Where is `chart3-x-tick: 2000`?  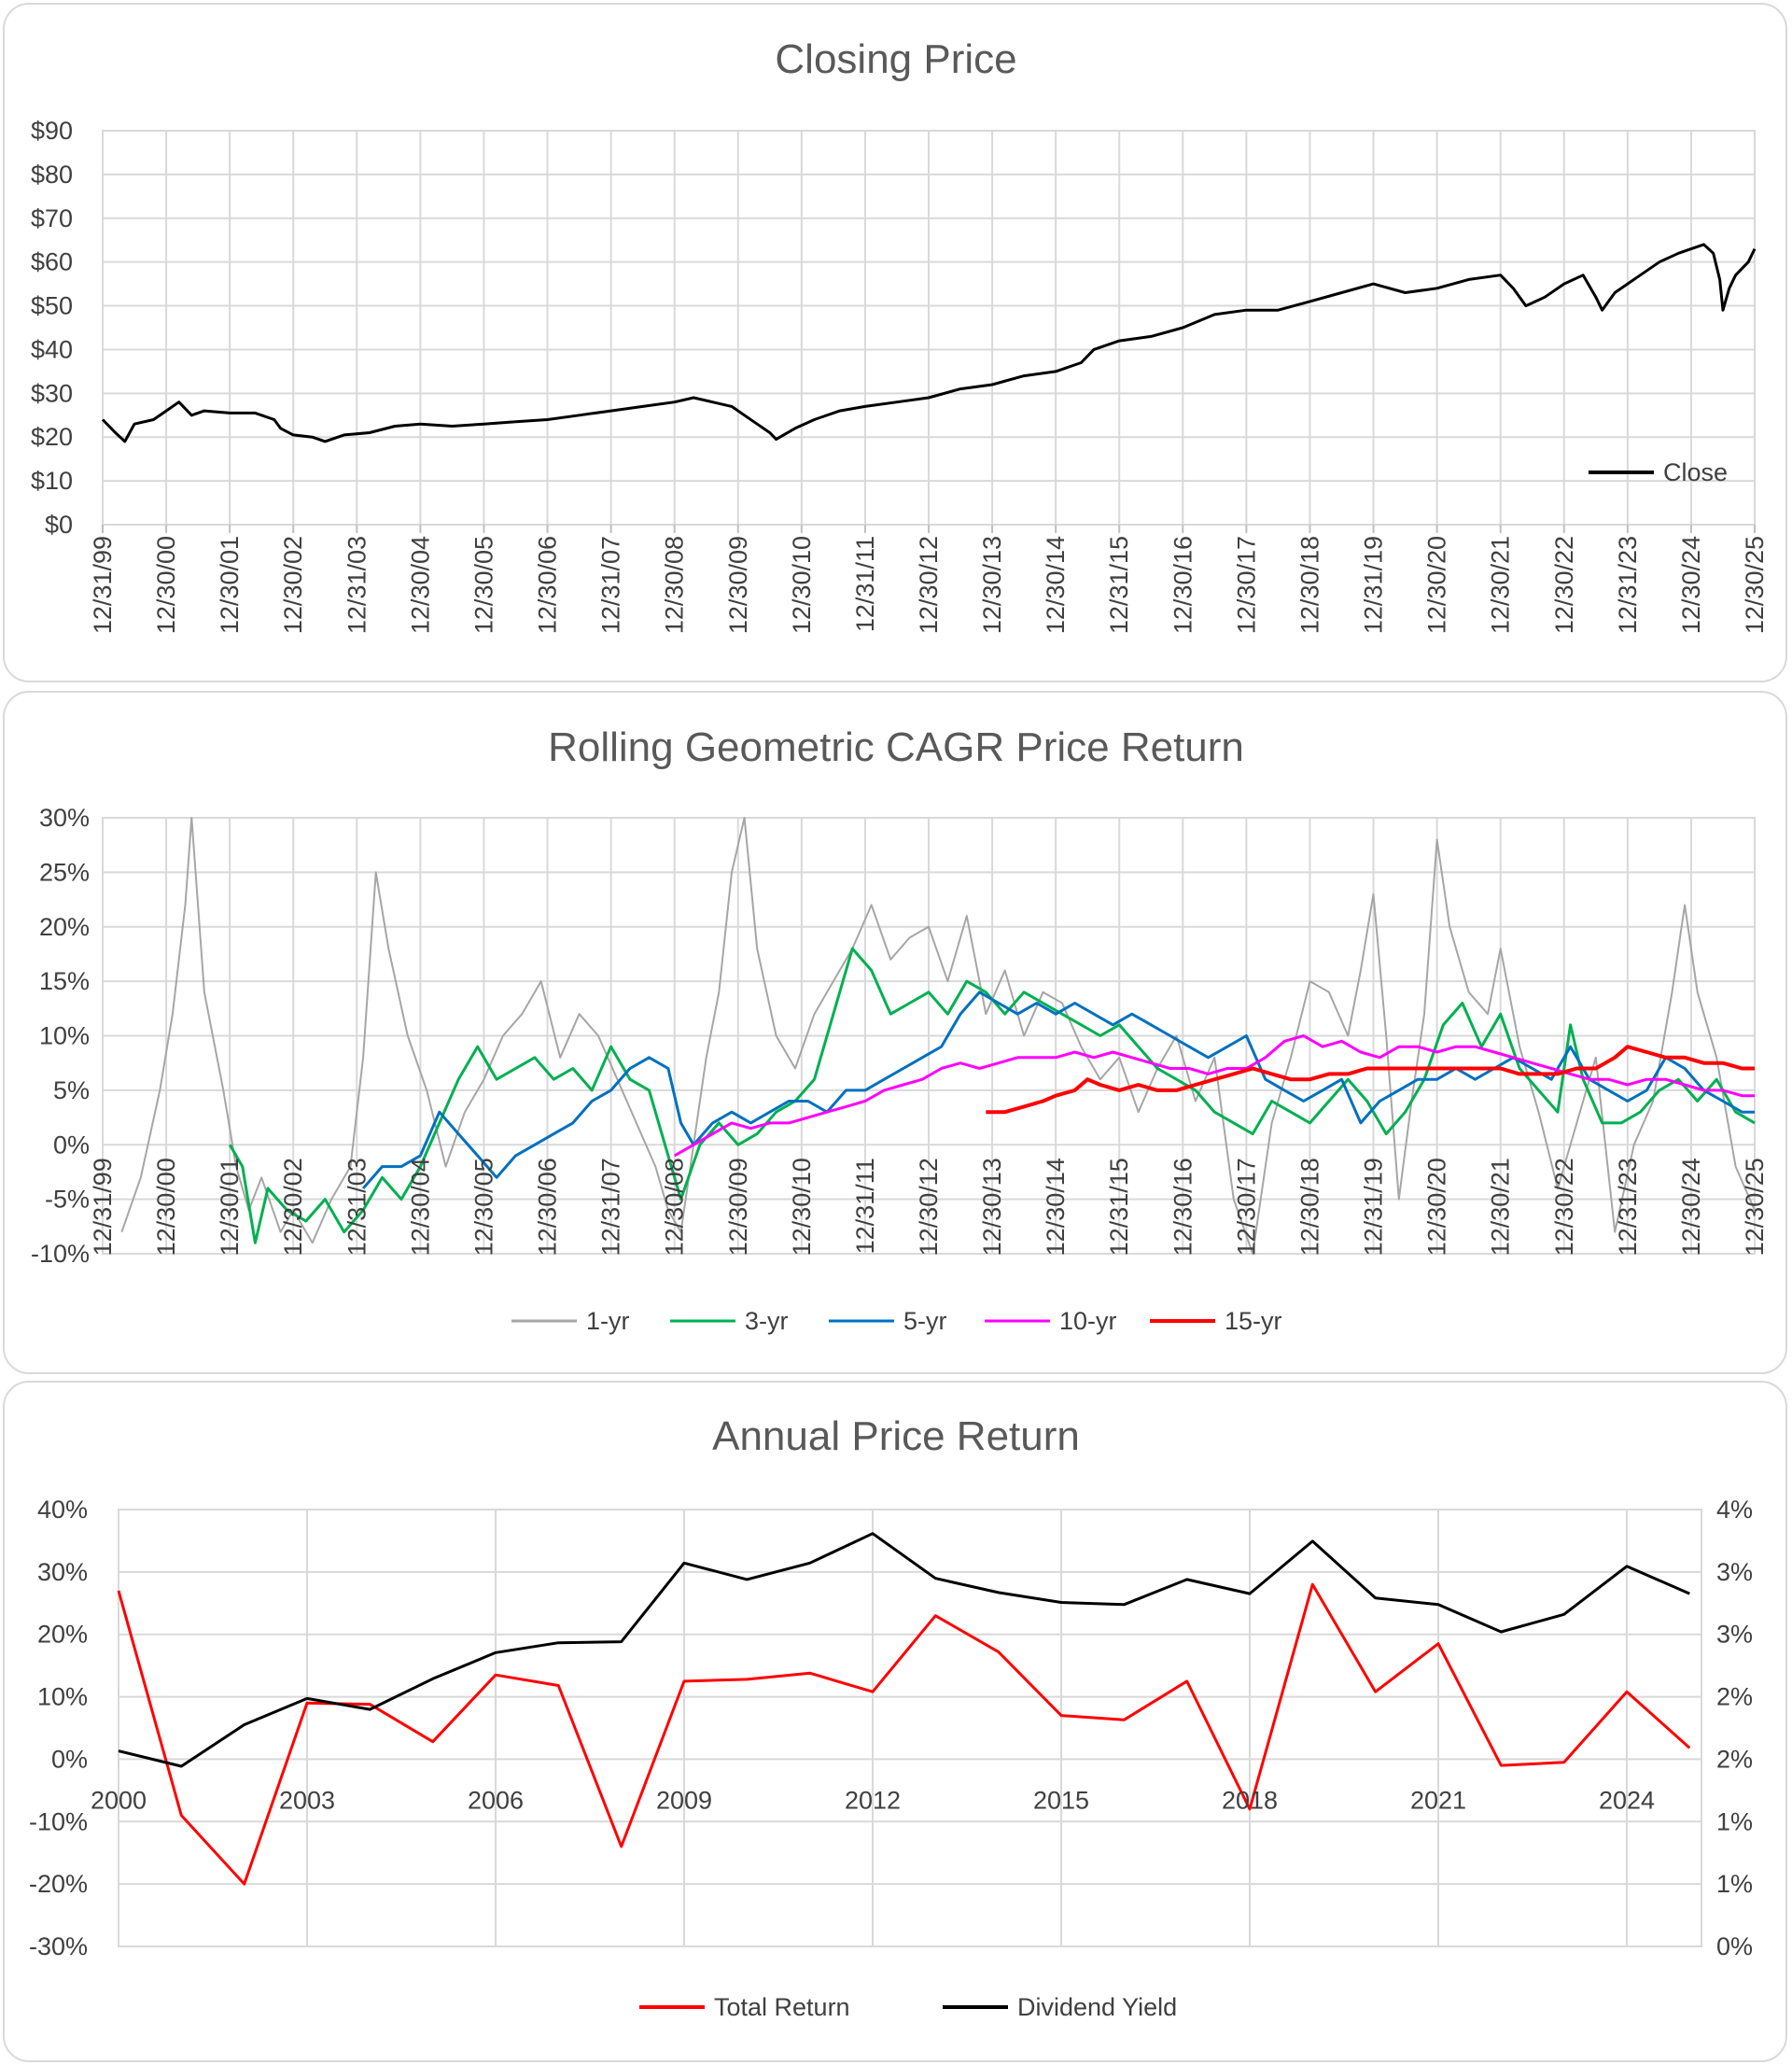
chart3-x-tick: 2000 is located at coordinates (119, 1800).